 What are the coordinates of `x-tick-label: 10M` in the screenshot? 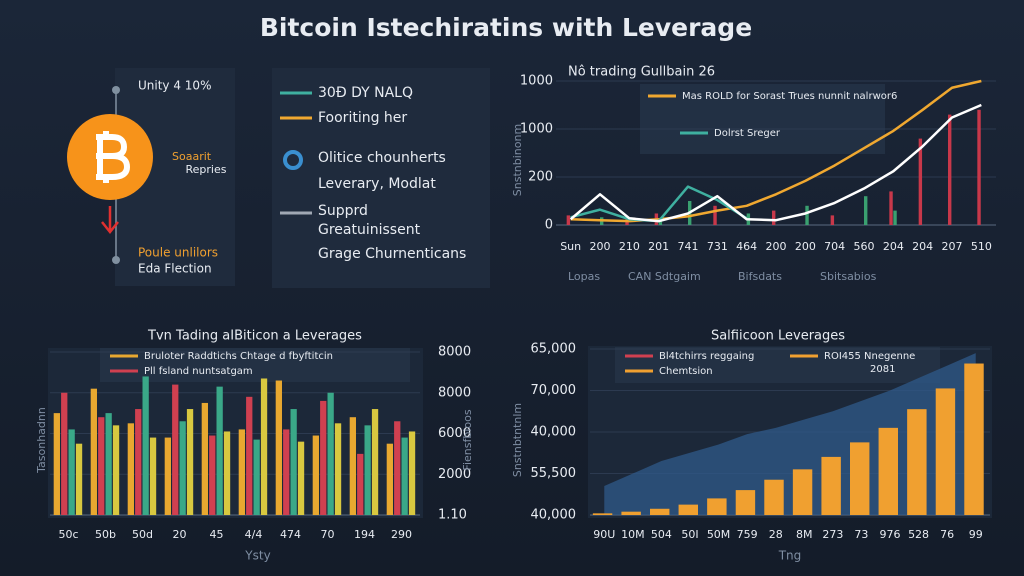 It's located at (633, 534).